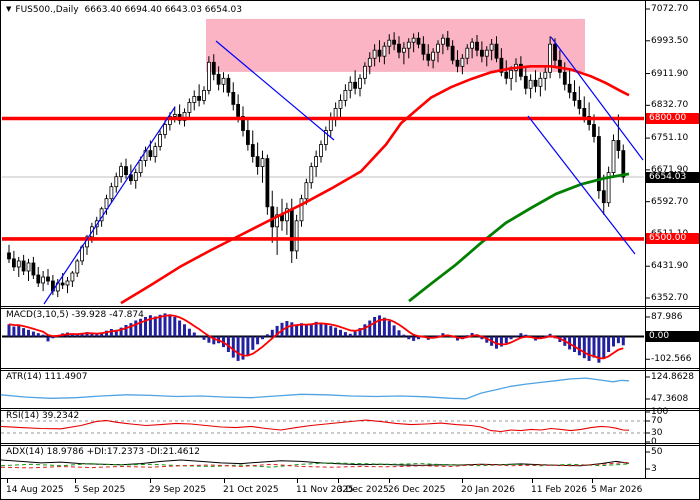  What do you see at coordinates (670, 74) in the screenshot?
I see `price-axis-label: 6911.90` at bounding box center [670, 74].